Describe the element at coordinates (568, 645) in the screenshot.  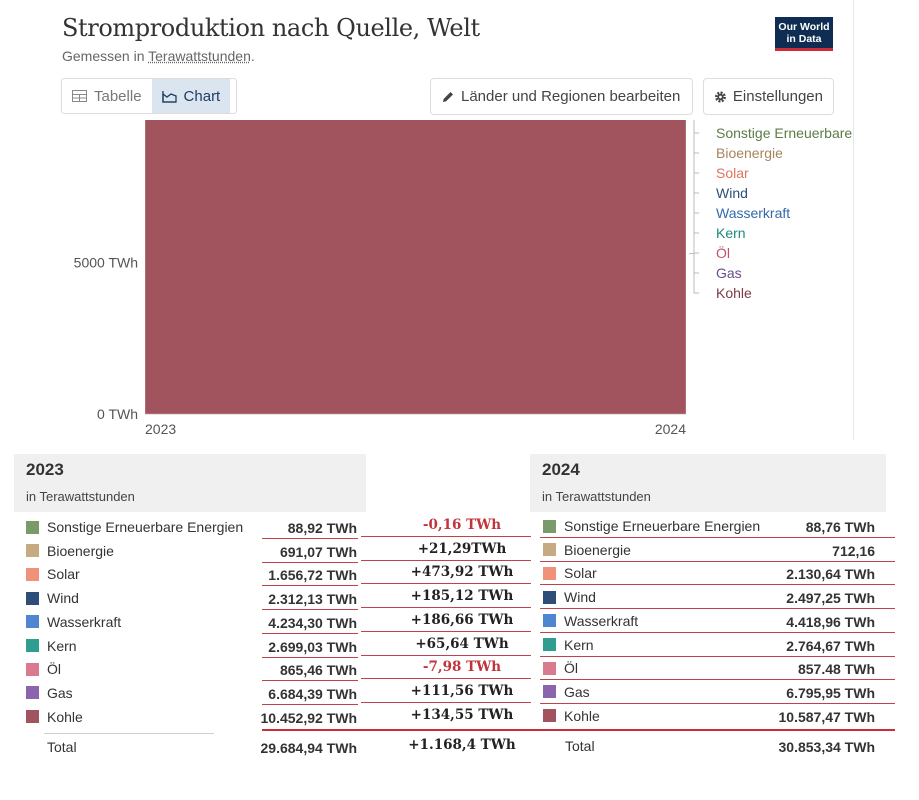
I see `row-2024: Kern` at that location.